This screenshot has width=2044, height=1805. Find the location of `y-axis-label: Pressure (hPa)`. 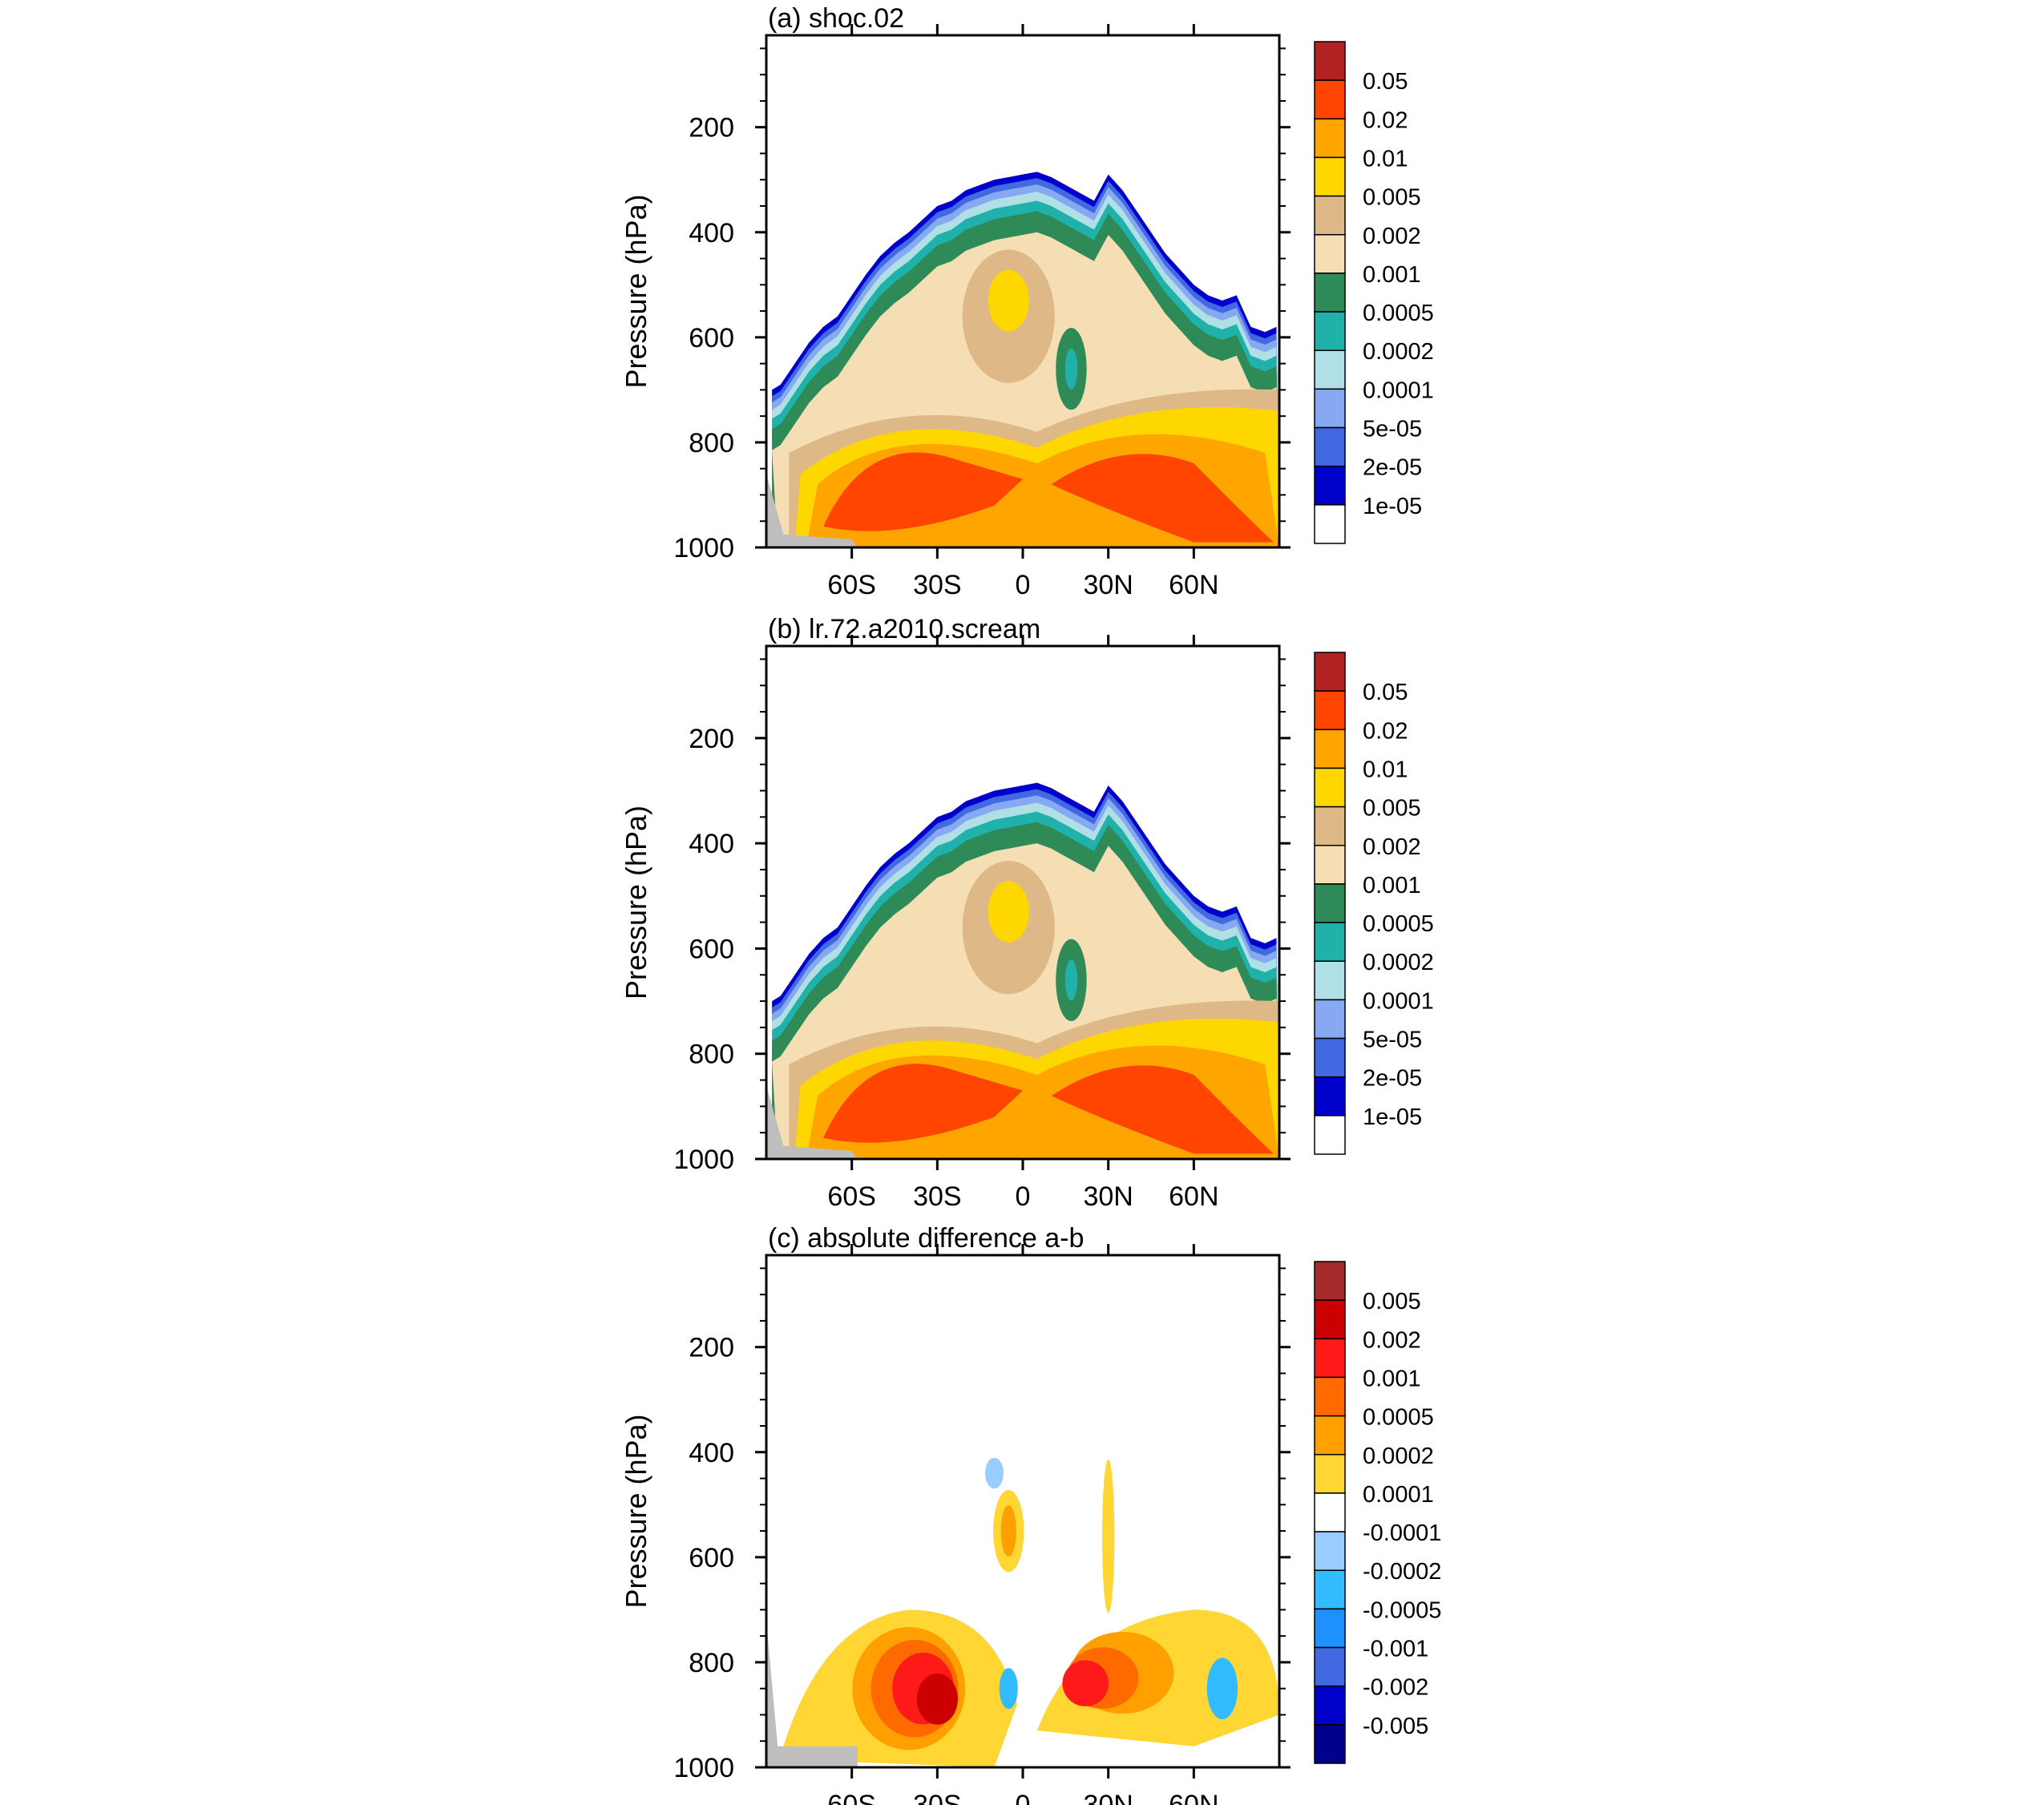

y-axis-label: Pressure (hPa) is located at coordinates (636, 291).